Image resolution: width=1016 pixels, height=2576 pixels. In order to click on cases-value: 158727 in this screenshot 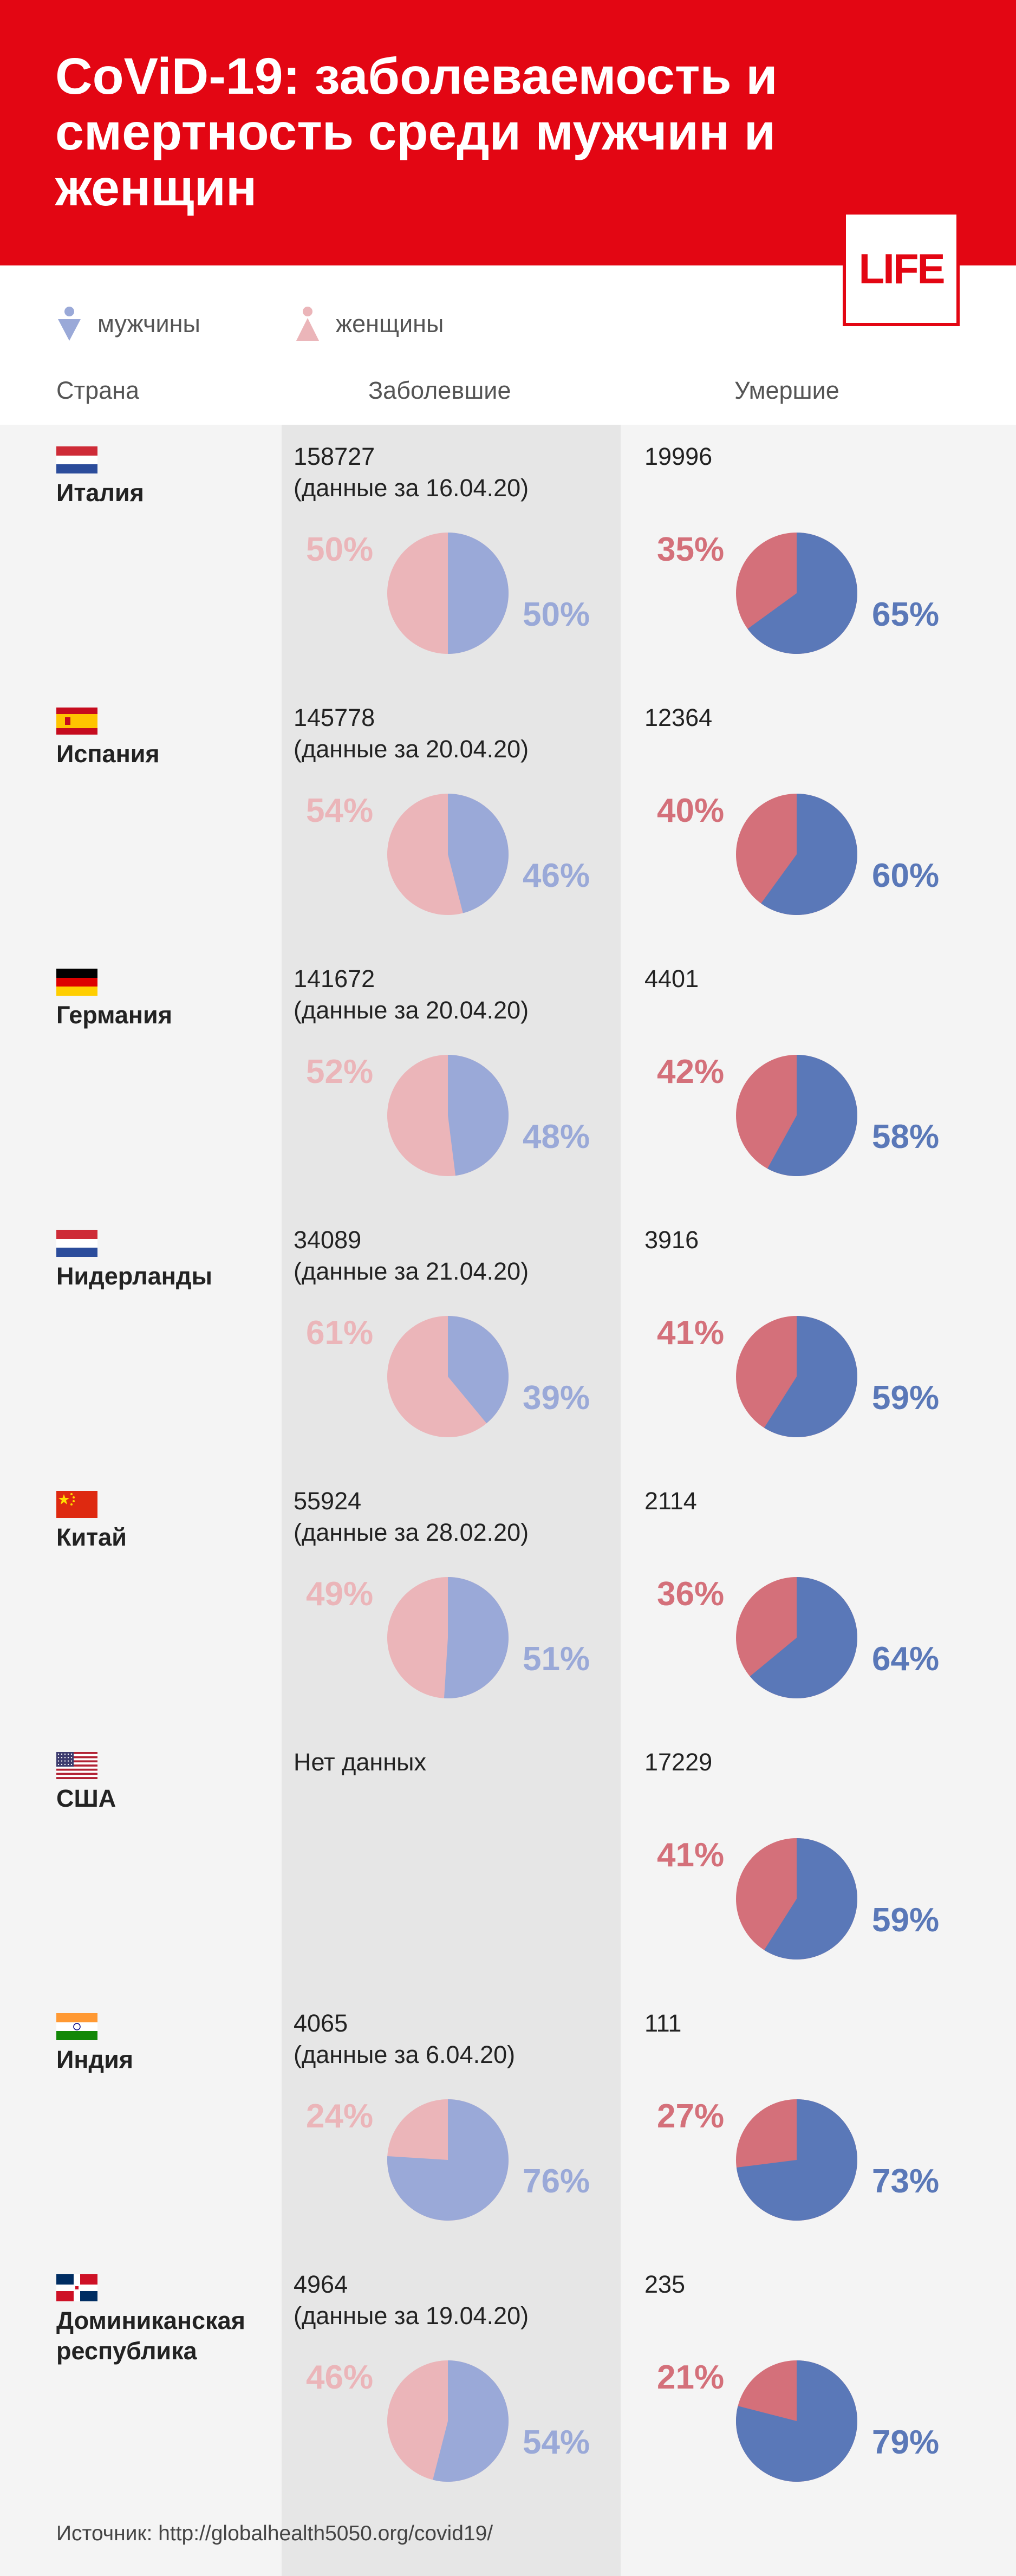, I will do `click(334, 457)`.